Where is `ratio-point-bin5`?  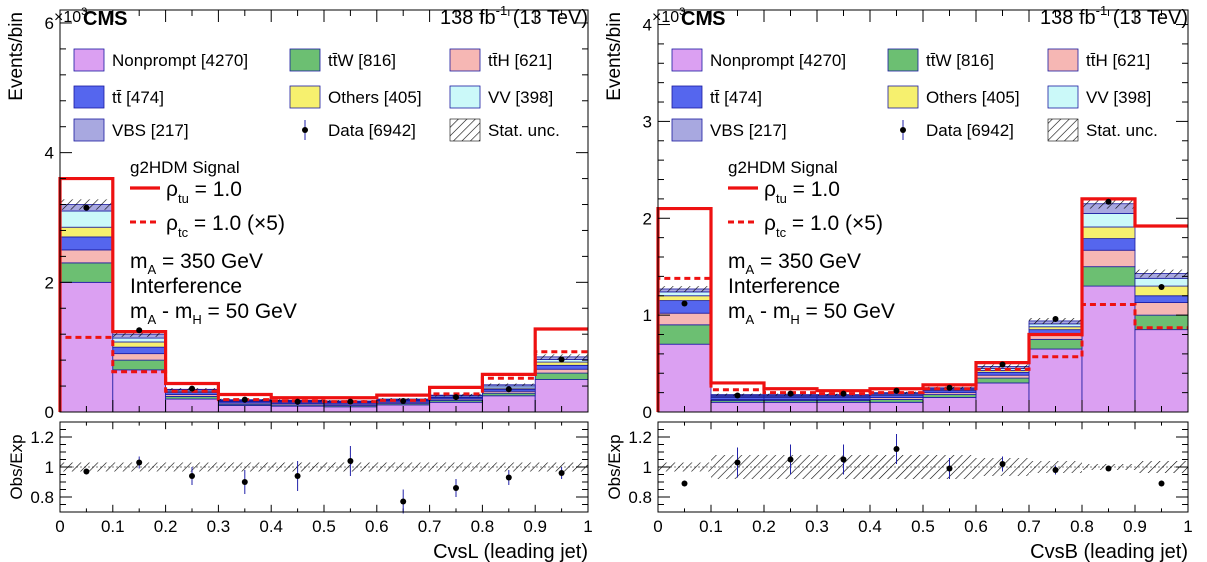 ratio-point-bin5 is located at coordinates (949, 468).